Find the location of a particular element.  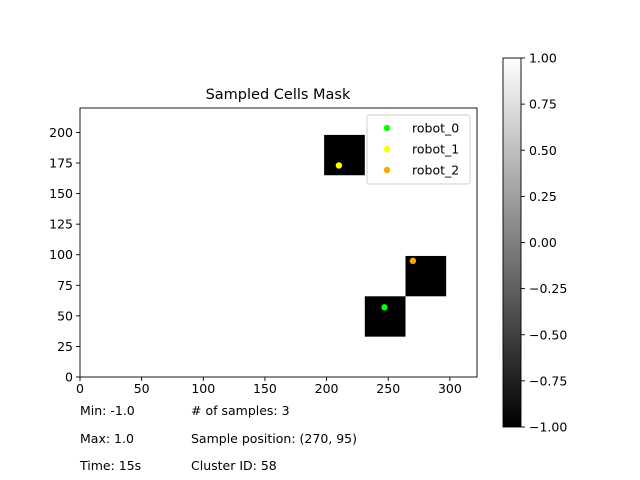

colorbar-ticks: 1.00 0.75 0.50 0.25 0.00 −0.25 −0.50 −0.75 −1.00 is located at coordinates (544, 243).